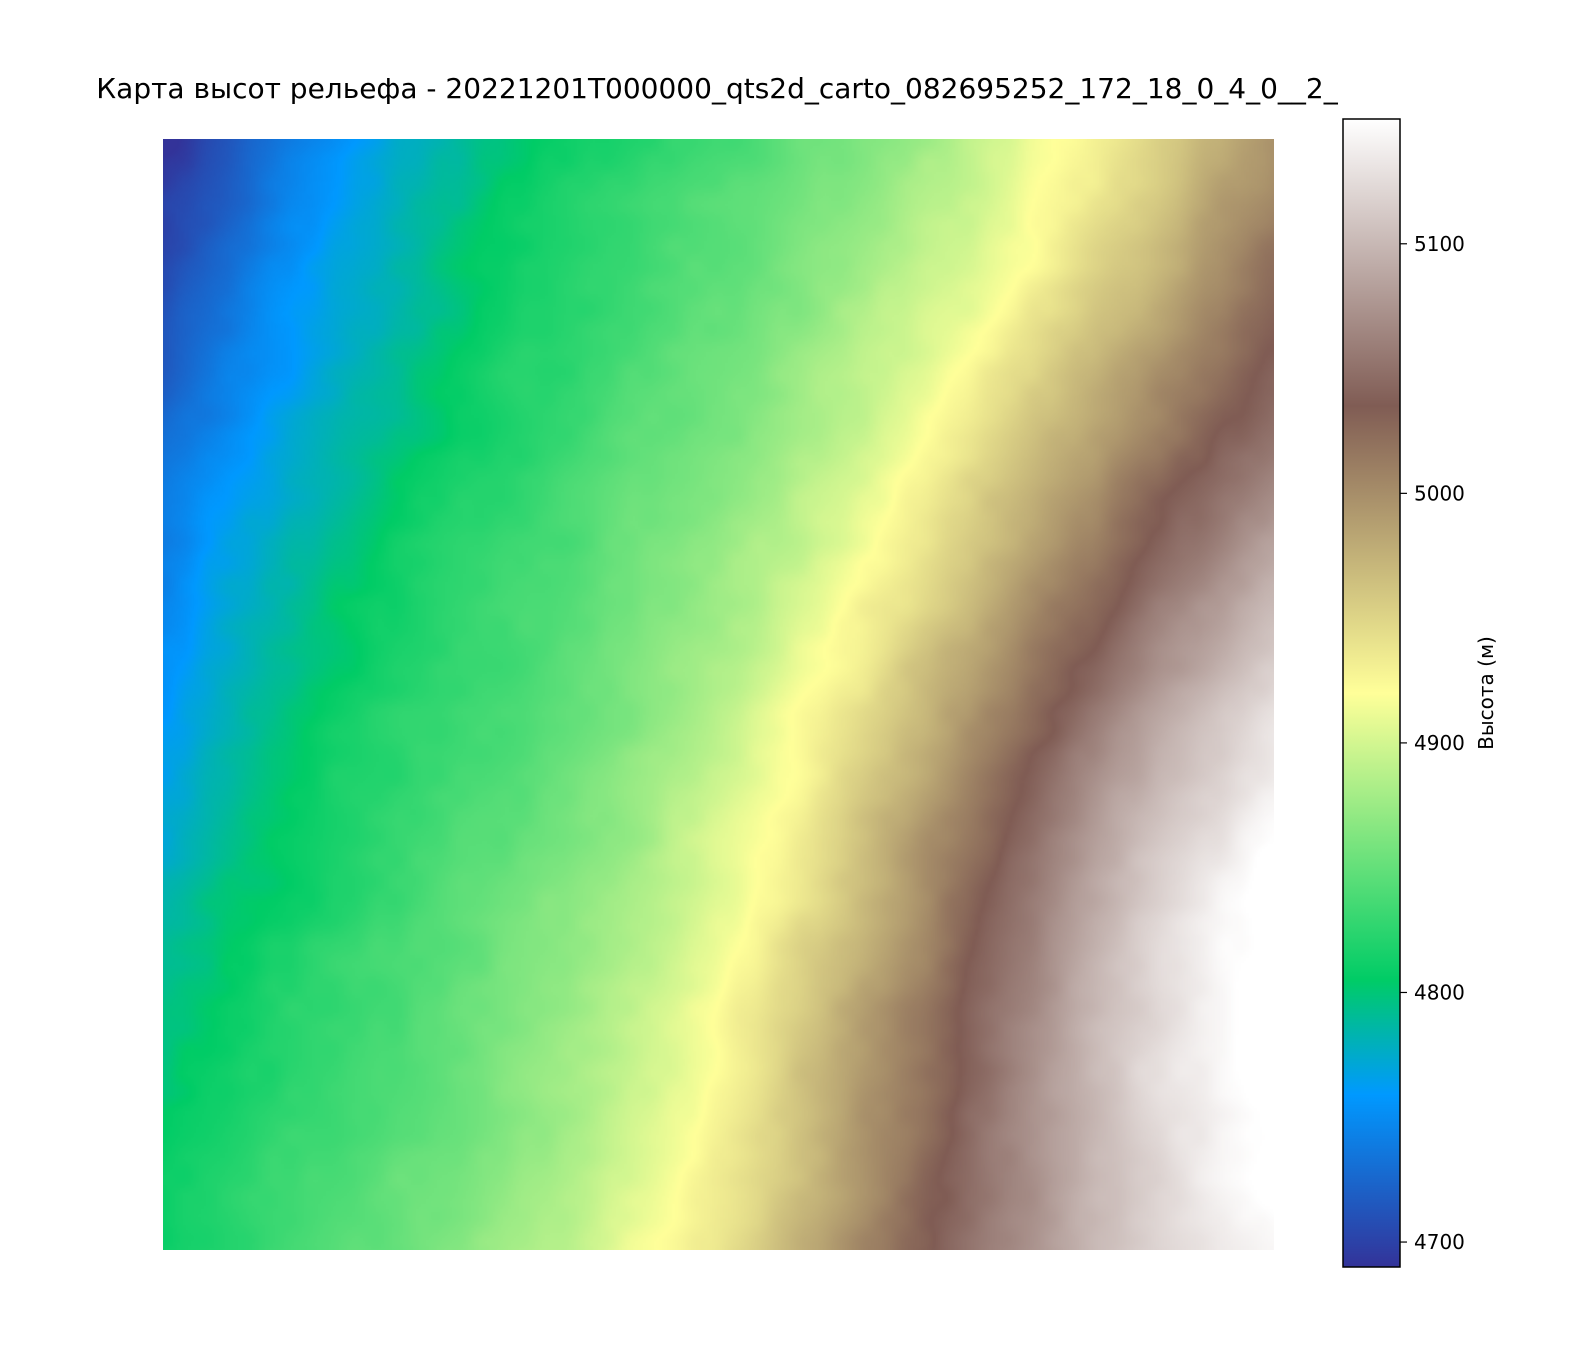  Describe the element at coordinates (1439, 743) in the screenshot. I see `colorbar-tick-label: 4900` at that location.